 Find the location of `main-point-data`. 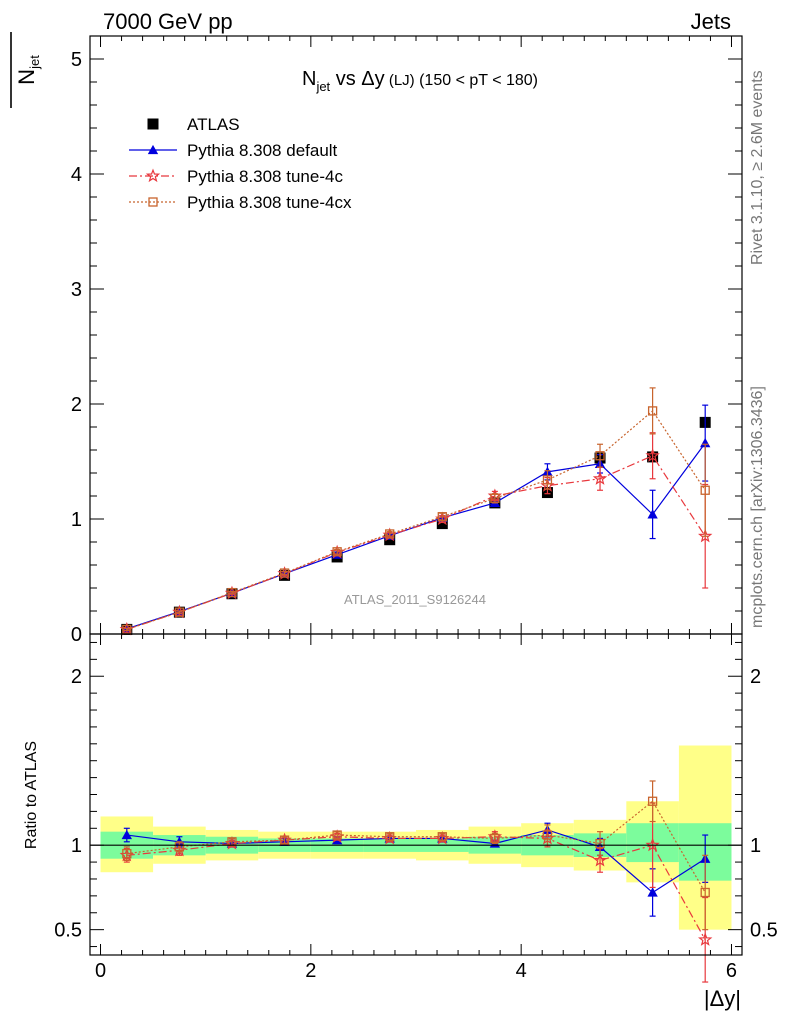

main-point-data is located at coordinates (442, 524).